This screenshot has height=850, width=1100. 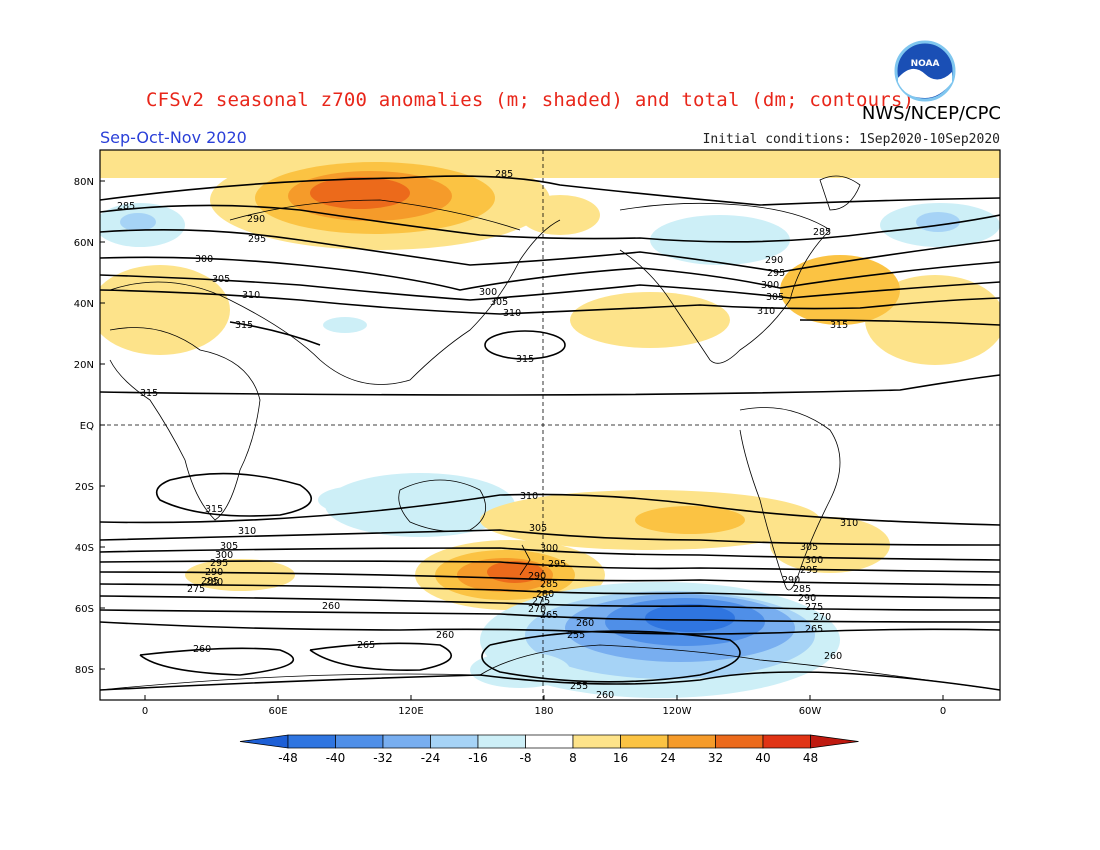 What do you see at coordinates (550, 385) in the screenshot?
I see `contour-315b` at bounding box center [550, 385].